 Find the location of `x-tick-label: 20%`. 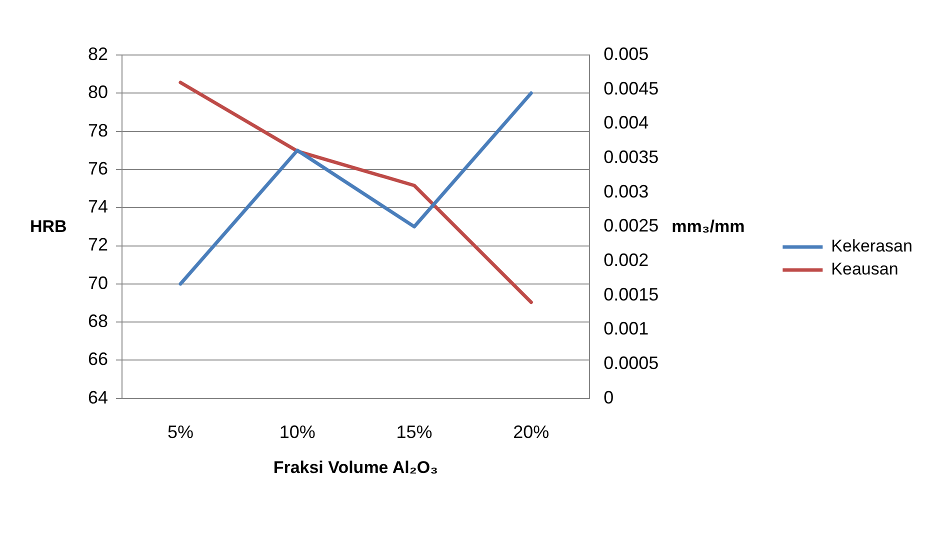

x-tick-label: 20% is located at coordinates (531, 432).